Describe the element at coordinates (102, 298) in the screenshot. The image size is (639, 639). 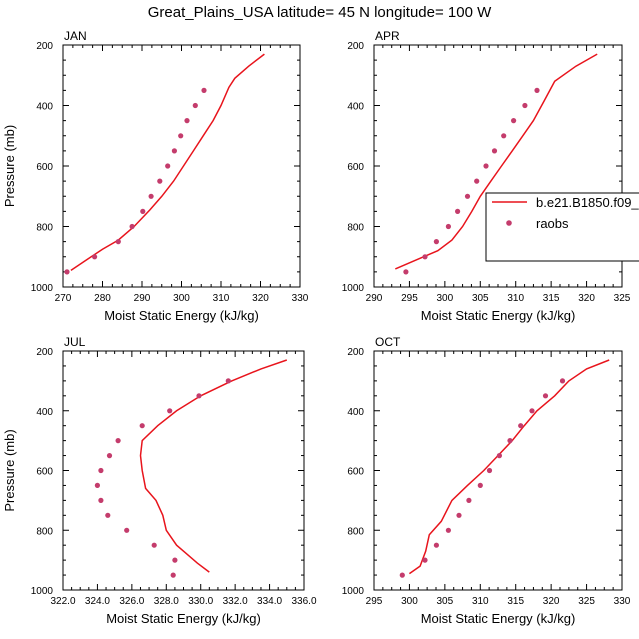
I see `x-tick-label: 280` at that location.